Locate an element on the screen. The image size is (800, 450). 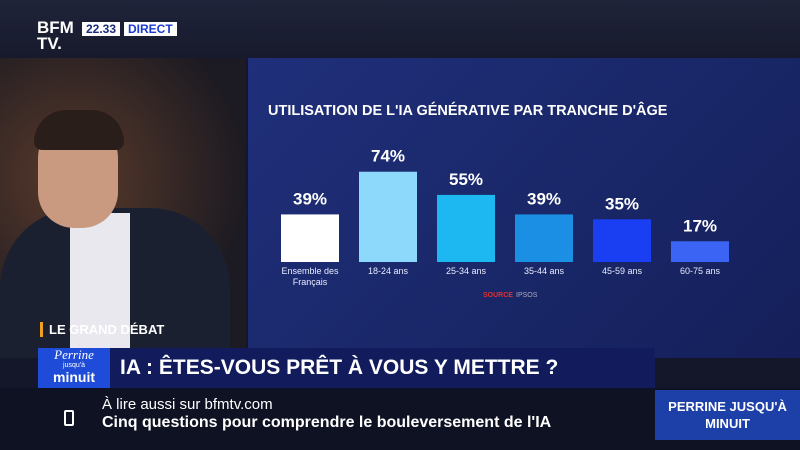
logo-end: minuit is located at coordinates (74, 377).